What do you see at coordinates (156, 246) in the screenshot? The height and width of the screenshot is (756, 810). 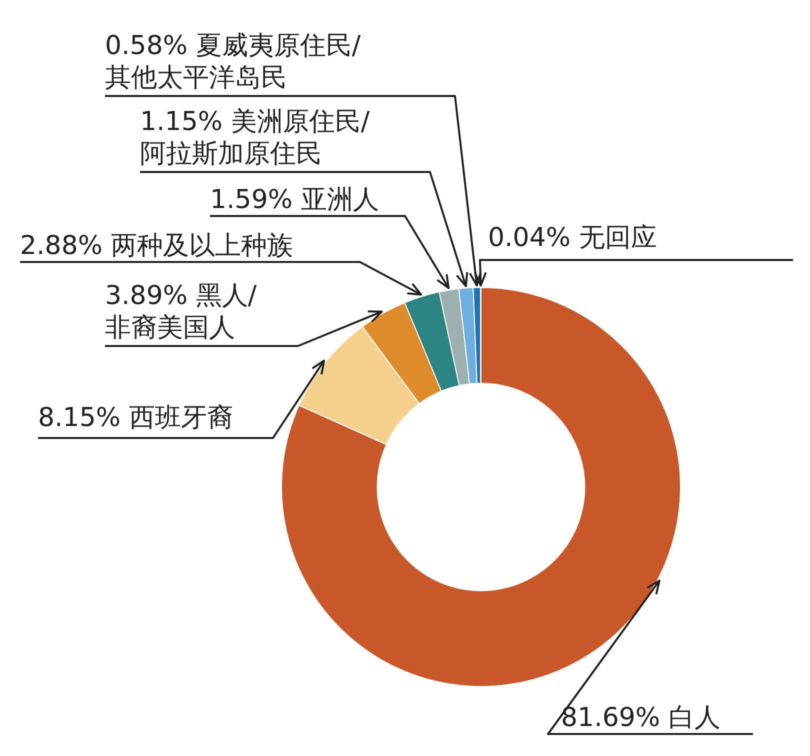 I see `slice-label: 2.88% 两种及以上种族` at bounding box center [156, 246].